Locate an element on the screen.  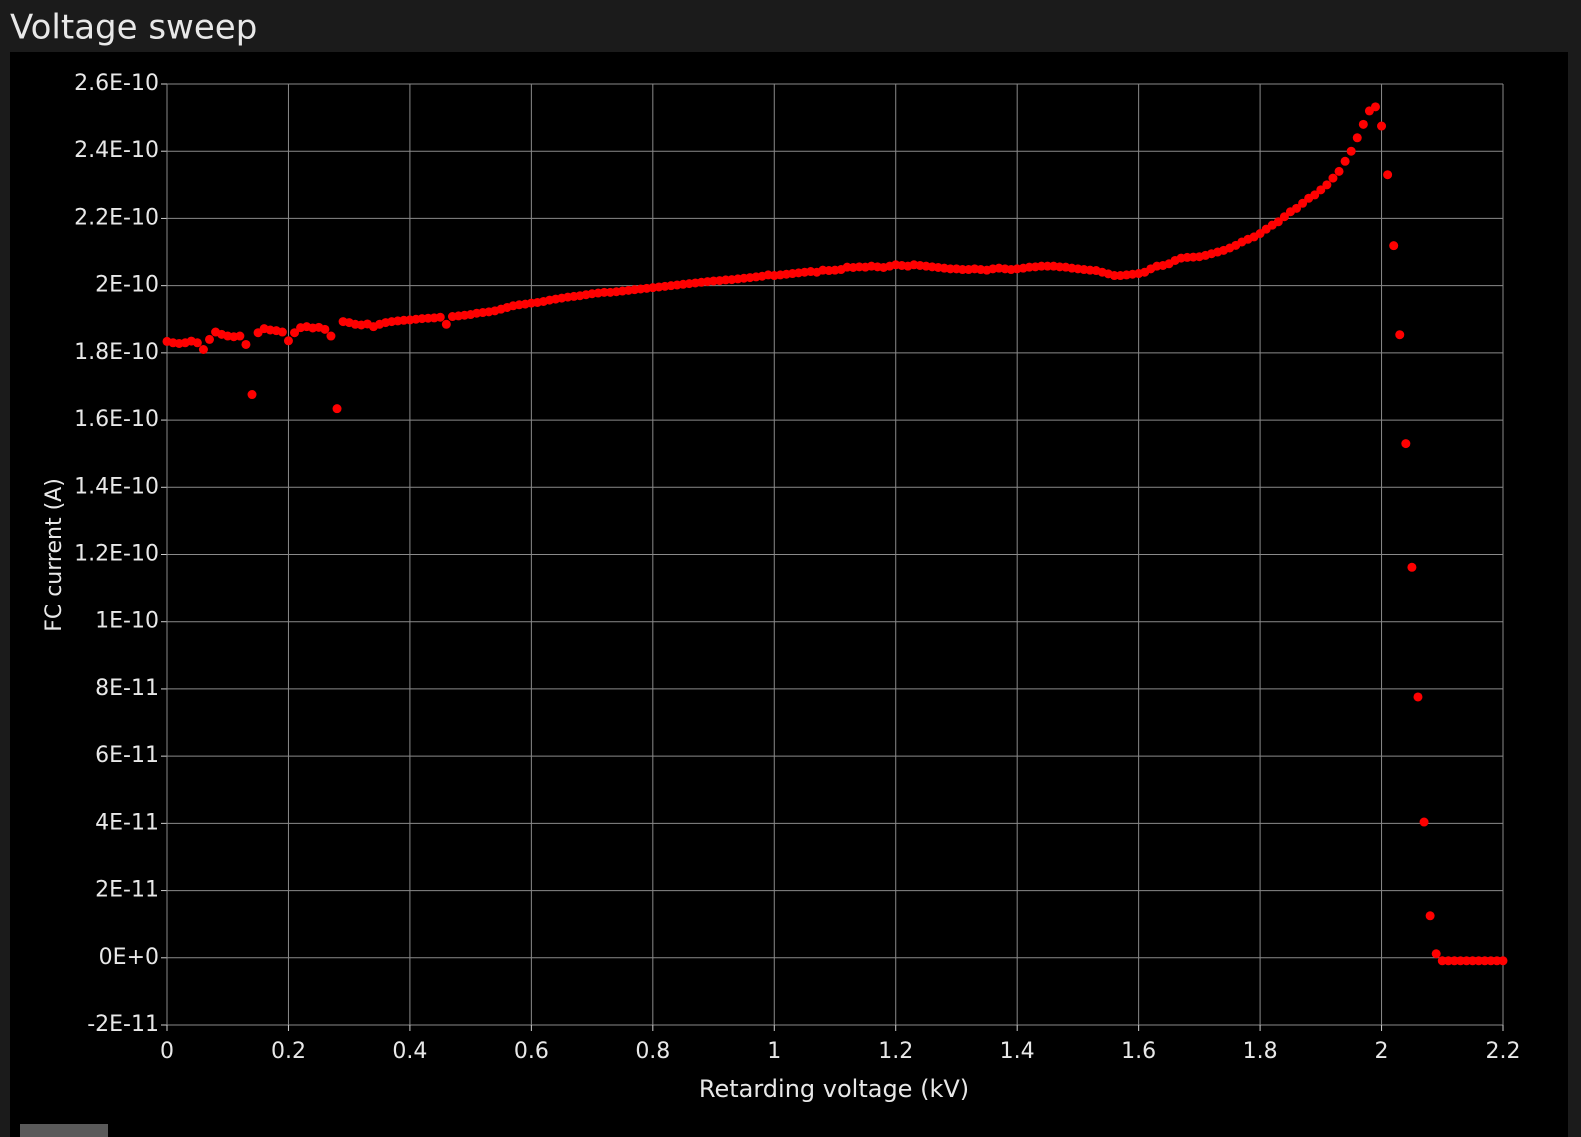
title-bar is located at coordinates (790, 26).